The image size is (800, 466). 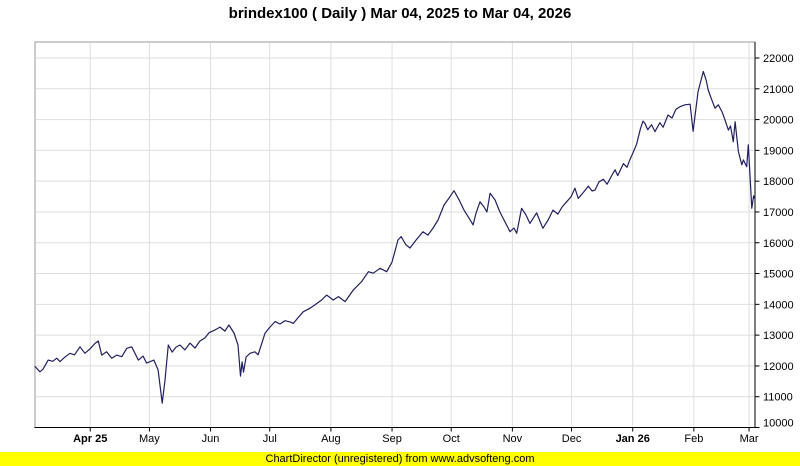 What do you see at coordinates (778, 424) in the screenshot?
I see `y-axis-label: 10000` at bounding box center [778, 424].